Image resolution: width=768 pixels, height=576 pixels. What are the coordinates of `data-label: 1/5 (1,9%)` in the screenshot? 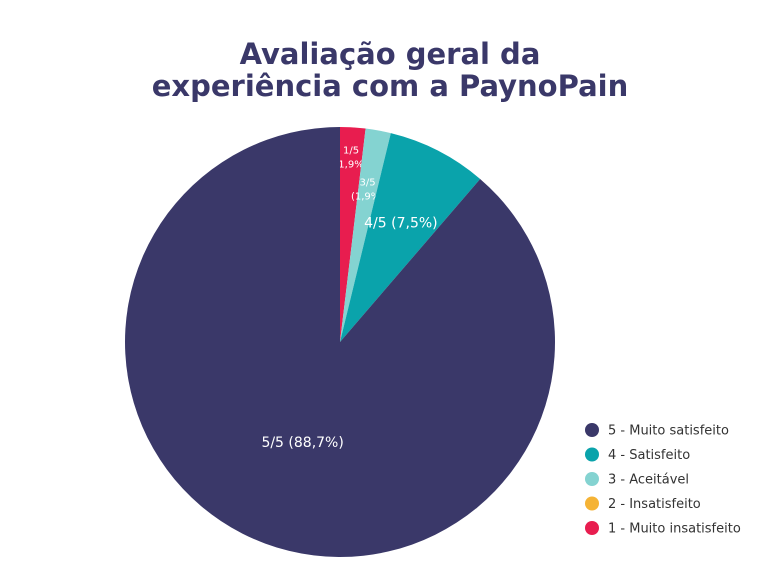 It's located at (350, 157).